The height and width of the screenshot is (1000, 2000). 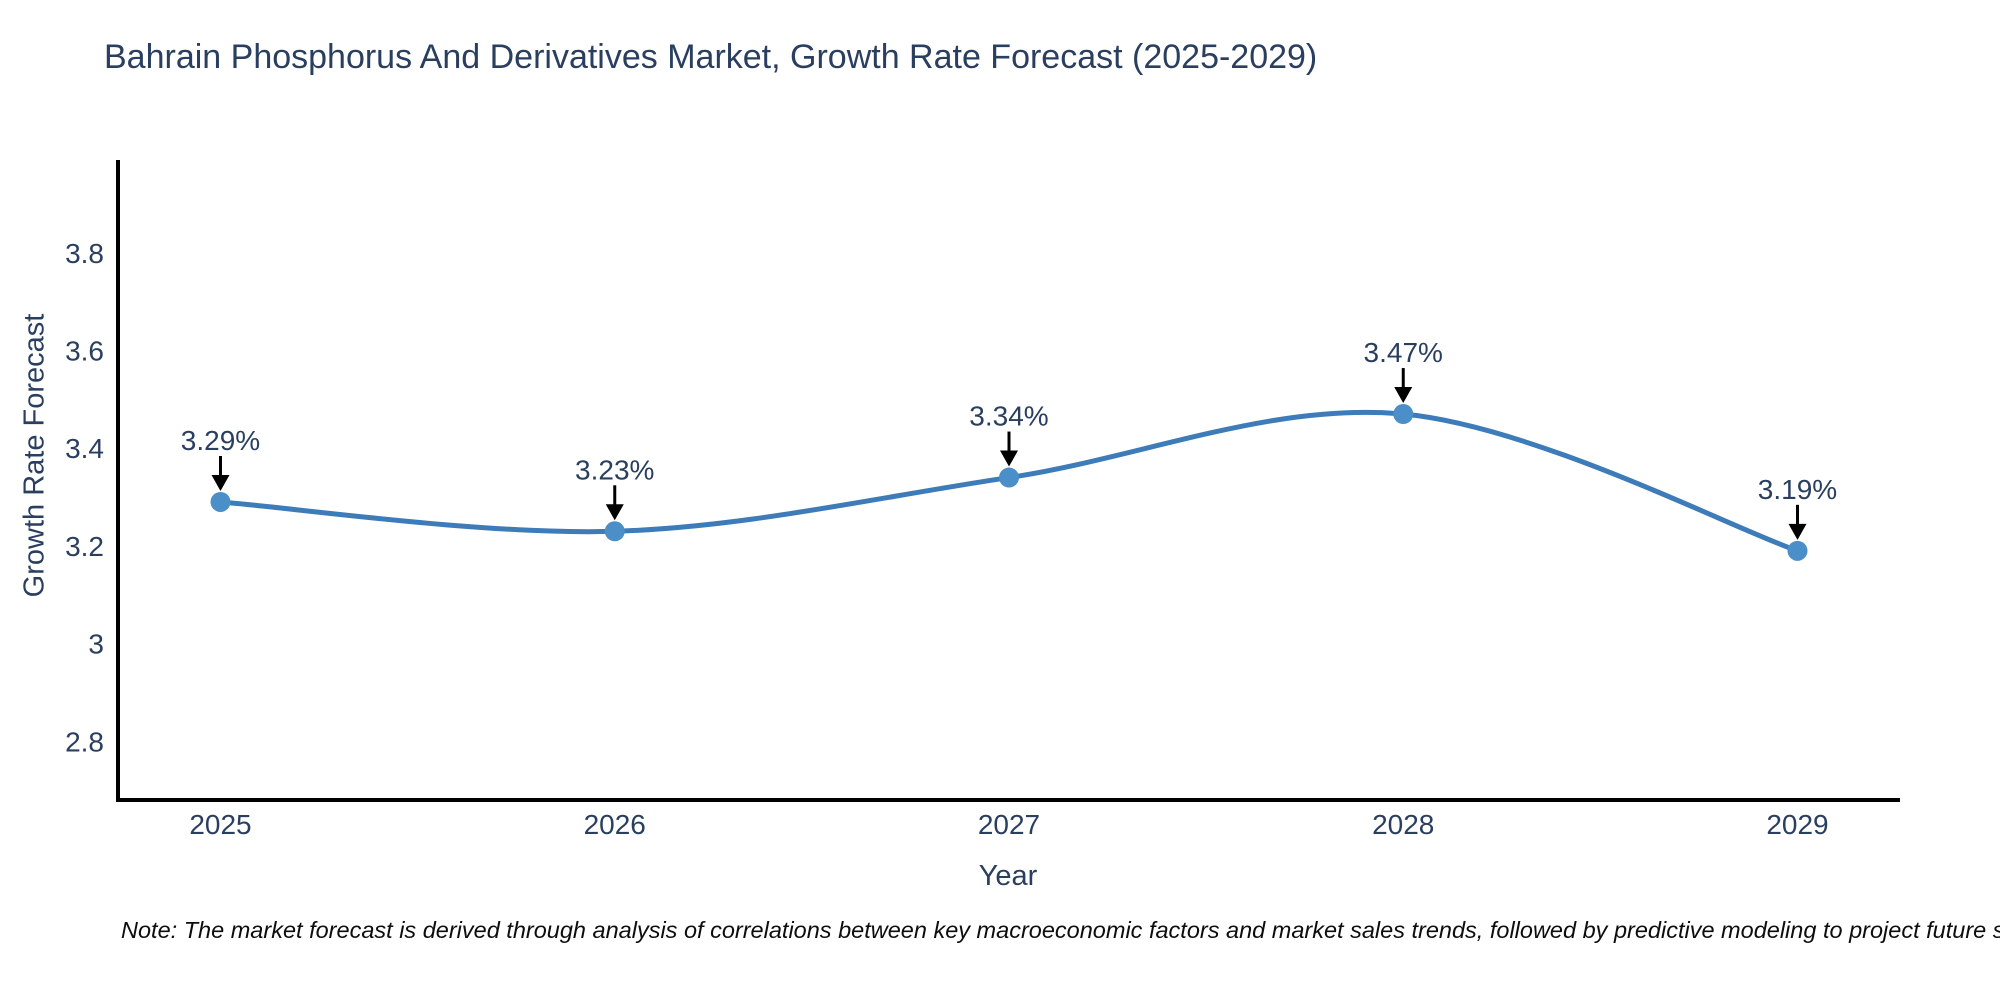 I want to click on x-tick-label: 2026, so click(x=615, y=824).